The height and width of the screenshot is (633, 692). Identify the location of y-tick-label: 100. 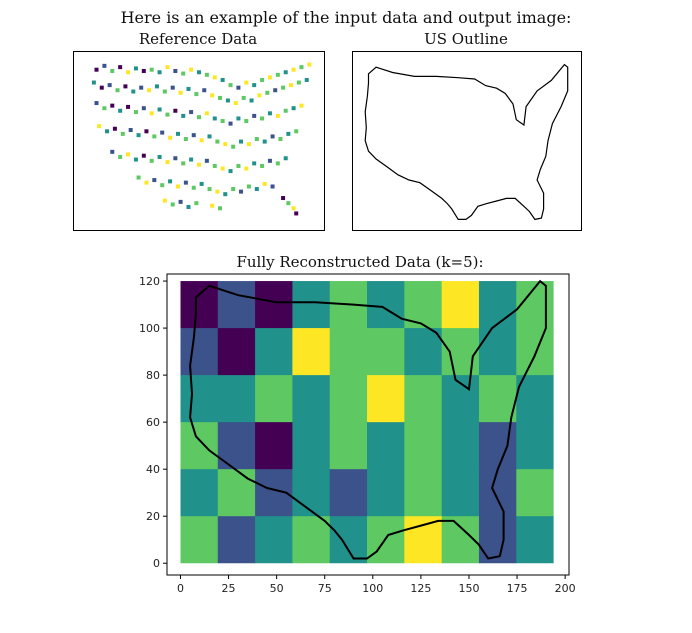
(149, 328).